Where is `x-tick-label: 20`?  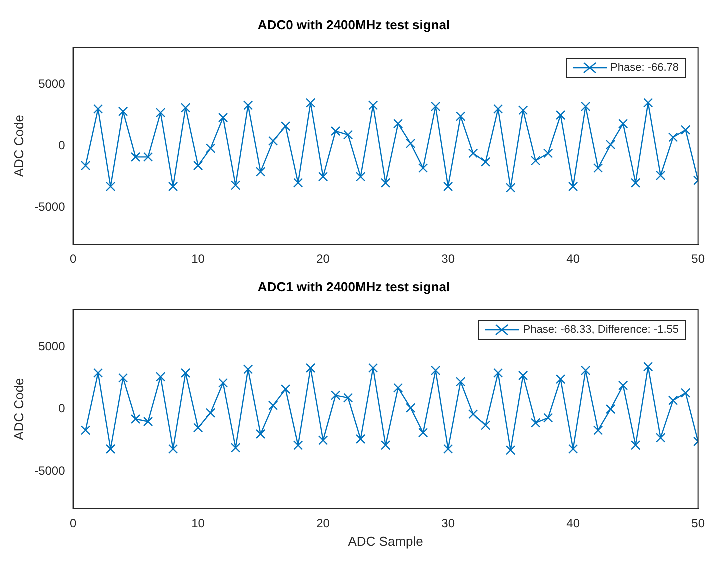
x-tick-label: 20 is located at coordinates (323, 523).